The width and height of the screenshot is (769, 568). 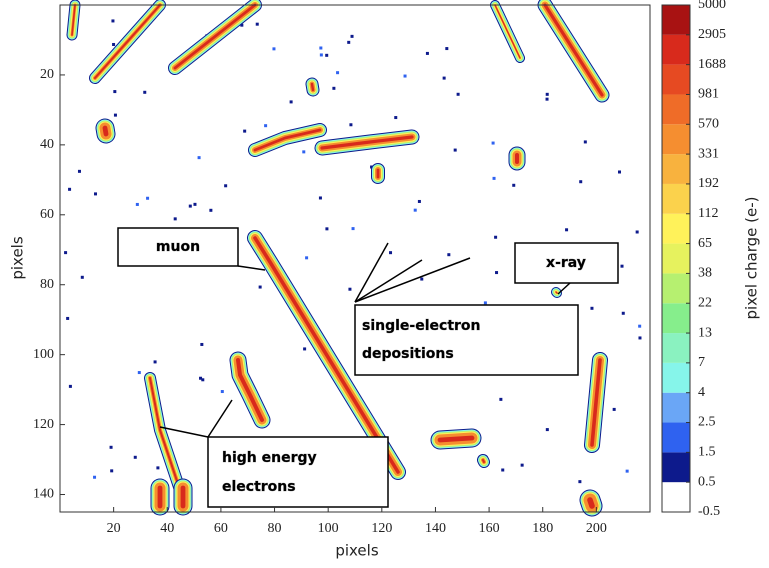 What do you see at coordinates (705, 332) in the screenshot?
I see `colorbar-tick-label: 13` at bounding box center [705, 332].